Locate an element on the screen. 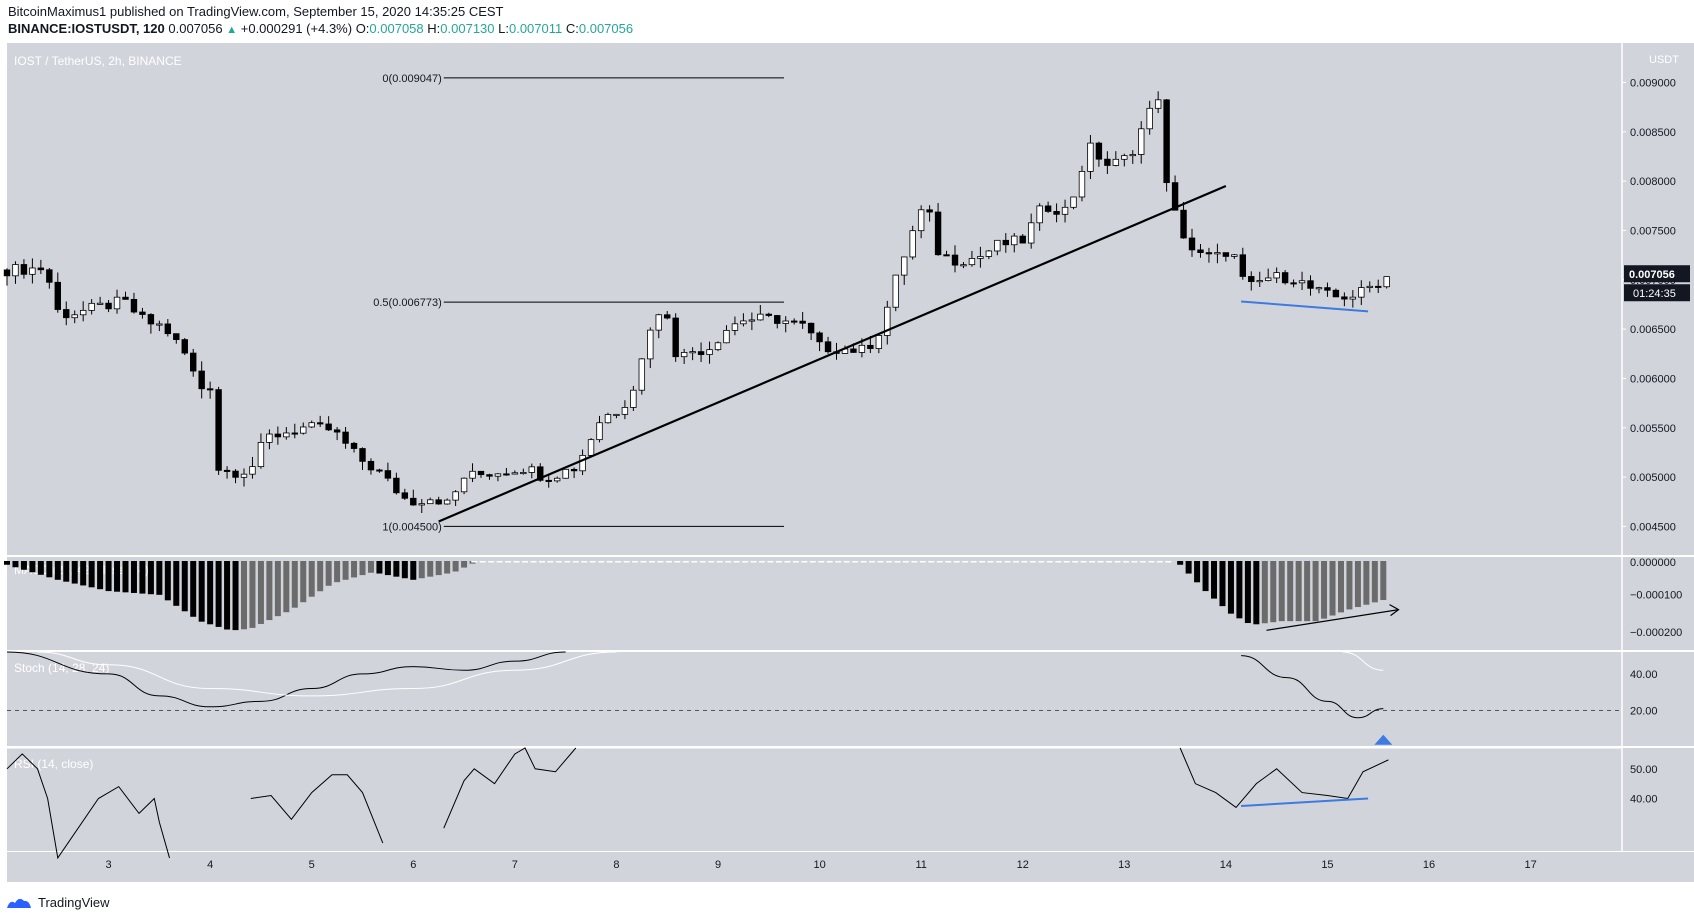  price-axis-background-macd is located at coordinates (1658, 604).